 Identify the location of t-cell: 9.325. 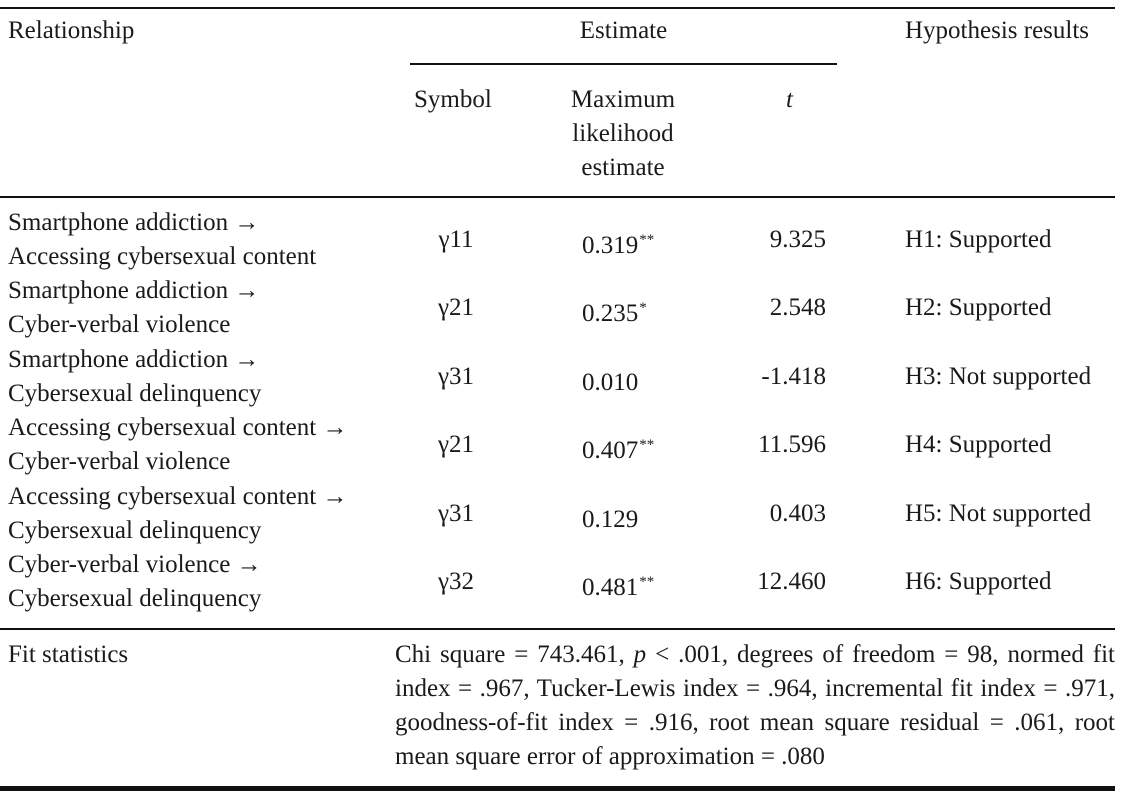
(797, 239).